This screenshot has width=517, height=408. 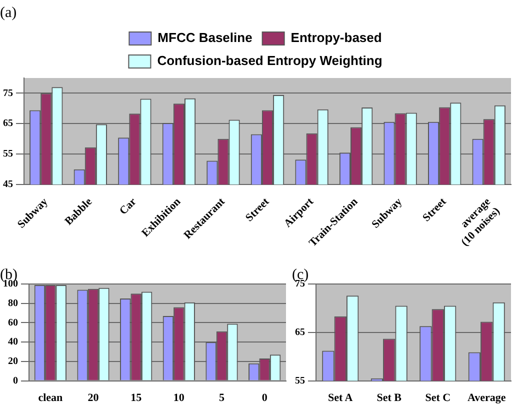 What do you see at coordinates (438, 398) in the screenshot?
I see `x-tick-label: Set C` at bounding box center [438, 398].